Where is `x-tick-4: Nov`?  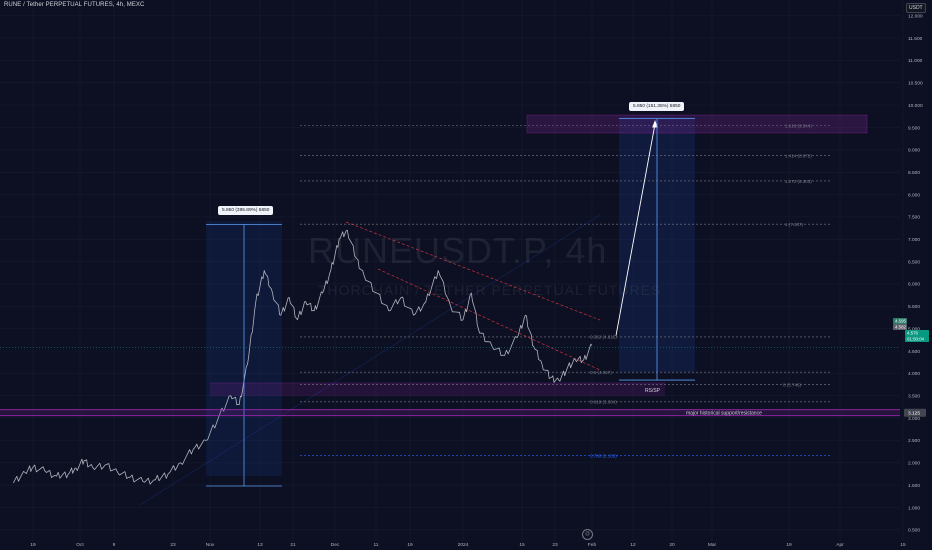
x-tick-4: Nov is located at coordinates (210, 545).